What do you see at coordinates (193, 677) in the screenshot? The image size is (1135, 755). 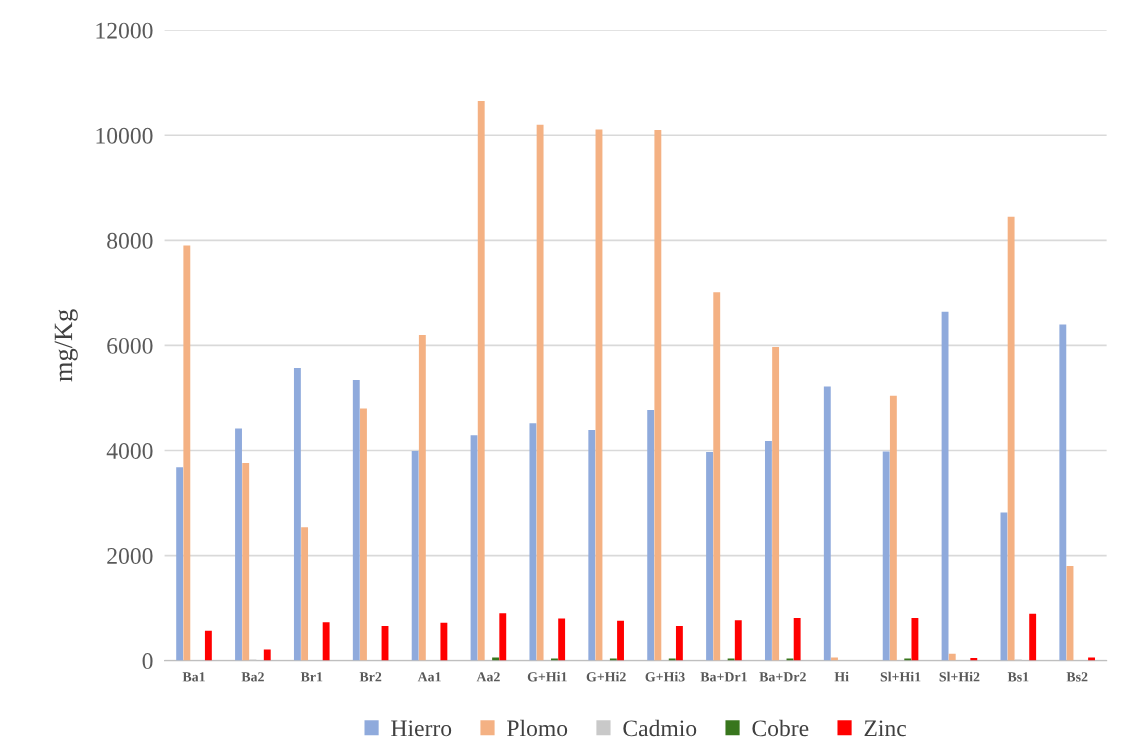 I see `x-tick-label: Ba1` at bounding box center [193, 677].